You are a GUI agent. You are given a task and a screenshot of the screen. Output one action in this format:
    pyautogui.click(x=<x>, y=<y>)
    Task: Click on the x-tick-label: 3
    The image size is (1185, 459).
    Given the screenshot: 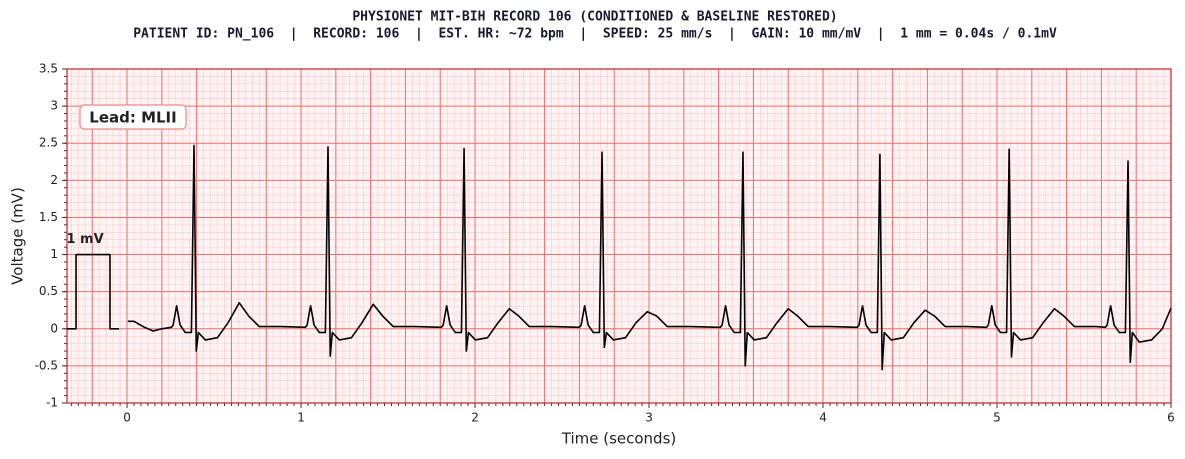 What is the action you would take?
    pyautogui.click(x=649, y=418)
    